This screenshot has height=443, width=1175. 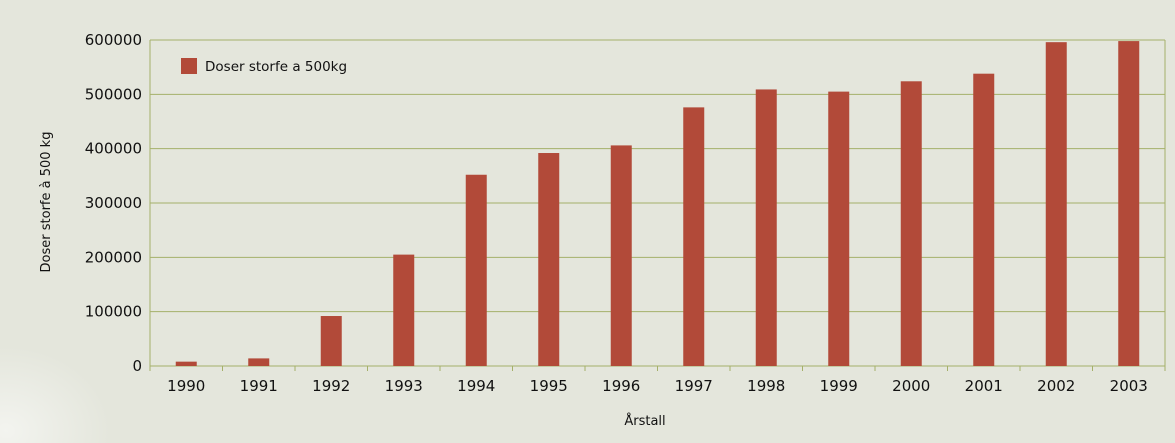 I want to click on x-axis-title: Årstall, so click(x=644, y=421).